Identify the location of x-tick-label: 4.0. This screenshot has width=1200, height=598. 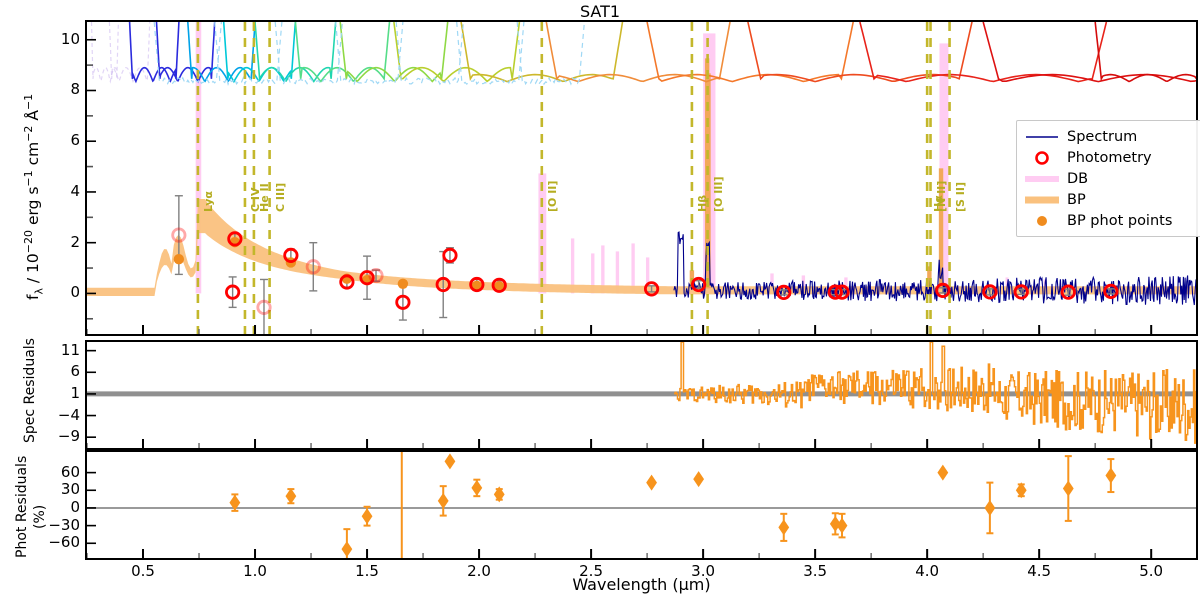
(927, 571).